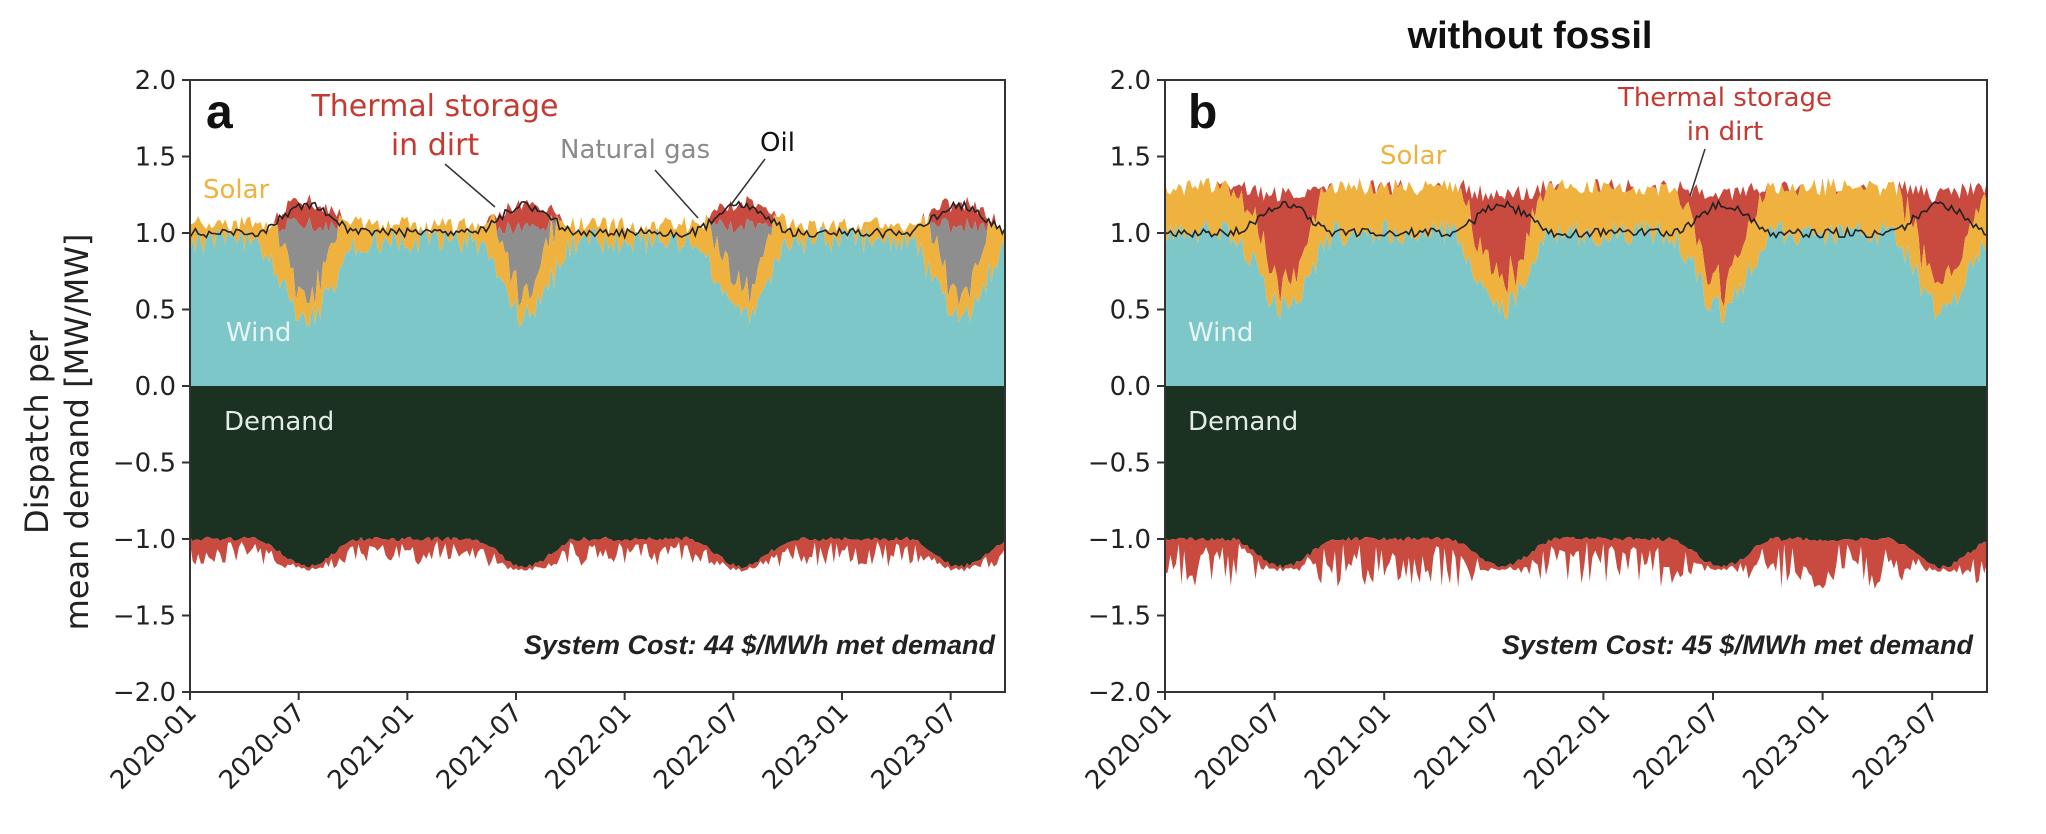  Describe the element at coordinates (777, 143) in the screenshot. I see `label-oil-a: Oil` at that location.